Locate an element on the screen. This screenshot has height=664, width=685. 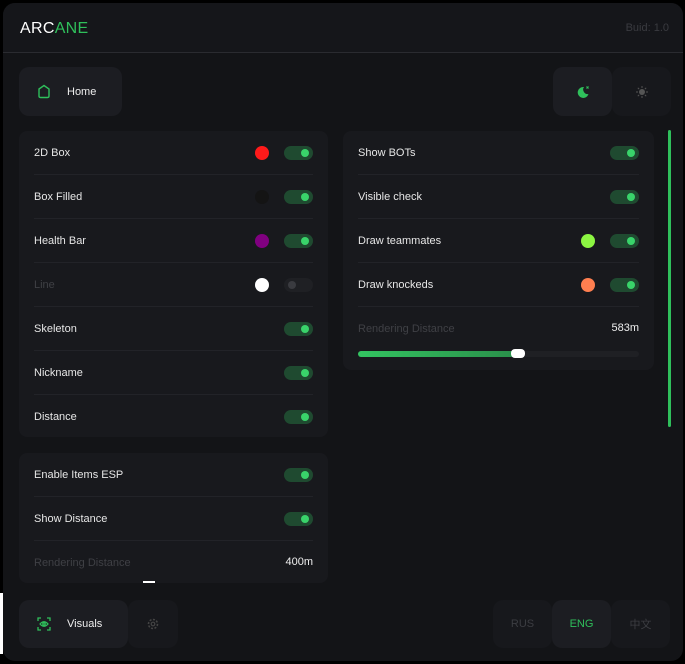
players-row: Draw teammates is located at coordinates (498, 241).